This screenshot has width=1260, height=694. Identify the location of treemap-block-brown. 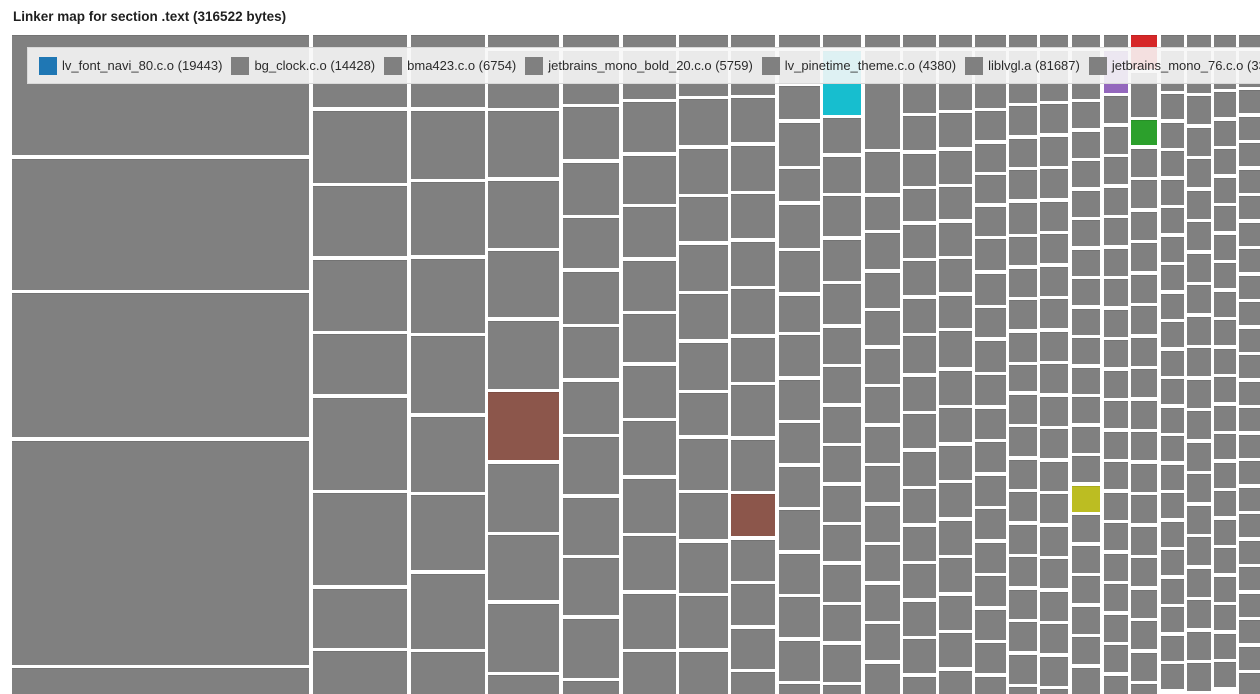
(753, 515).